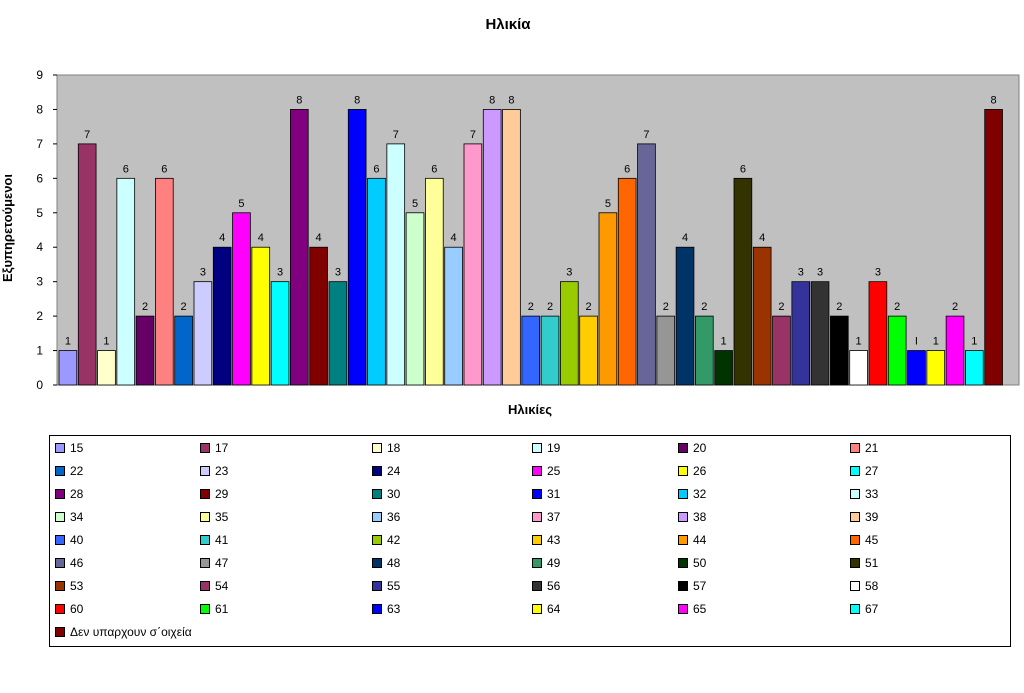 The width and height of the screenshot is (1024, 693). Describe the element at coordinates (69, 448) in the screenshot. I see `legend-item: 15` at that location.